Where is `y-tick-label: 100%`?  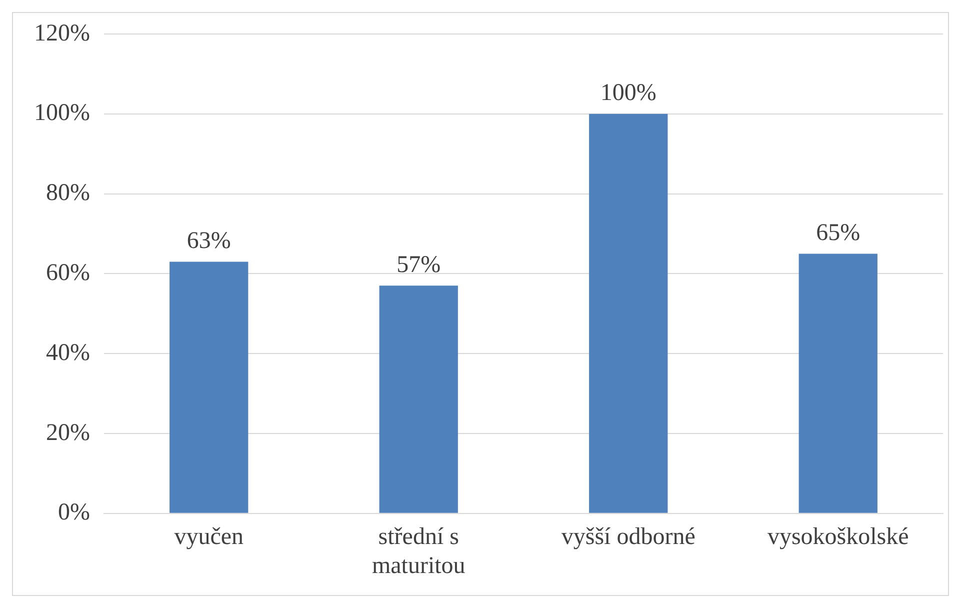 y-tick-label: 100% is located at coordinates (62, 113).